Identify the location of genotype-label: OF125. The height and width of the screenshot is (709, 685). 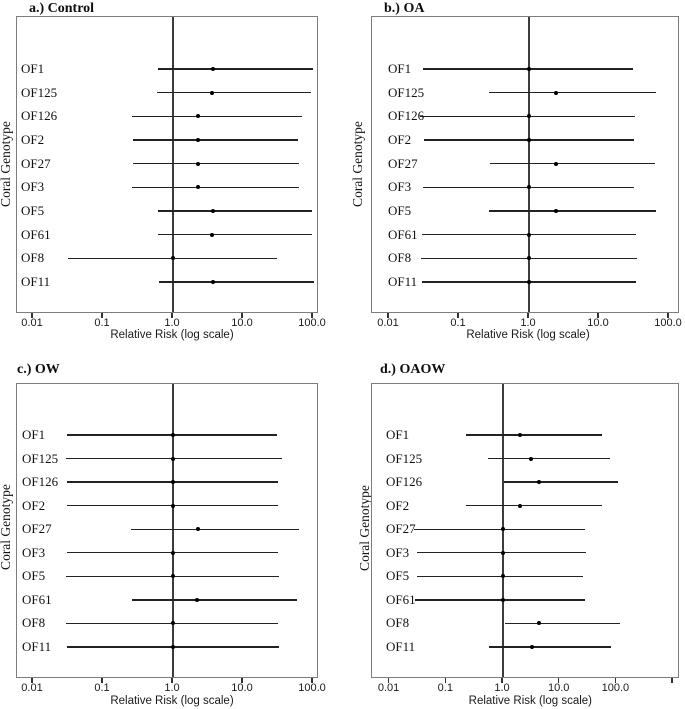
(404, 458).